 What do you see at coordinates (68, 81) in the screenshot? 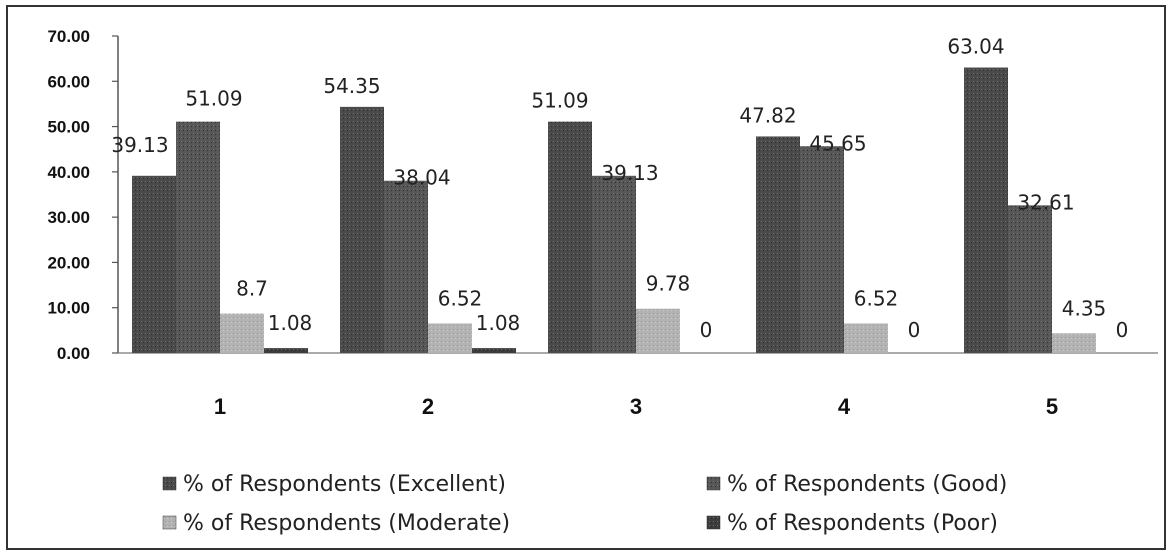
I see `y-tick-label: 60.00` at bounding box center [68, 81].